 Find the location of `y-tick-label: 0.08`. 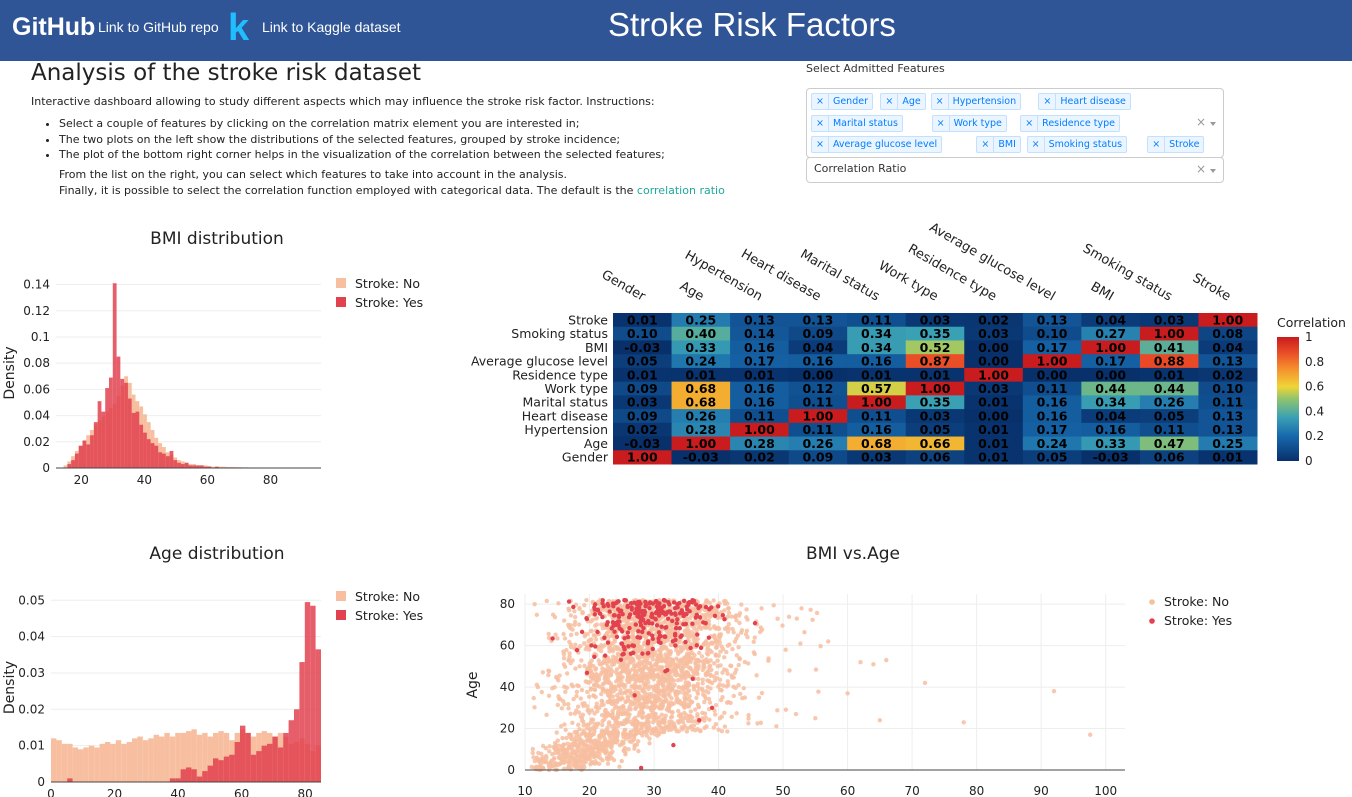

y-tick-label: 0.08 is located at coordinates (36, 363).